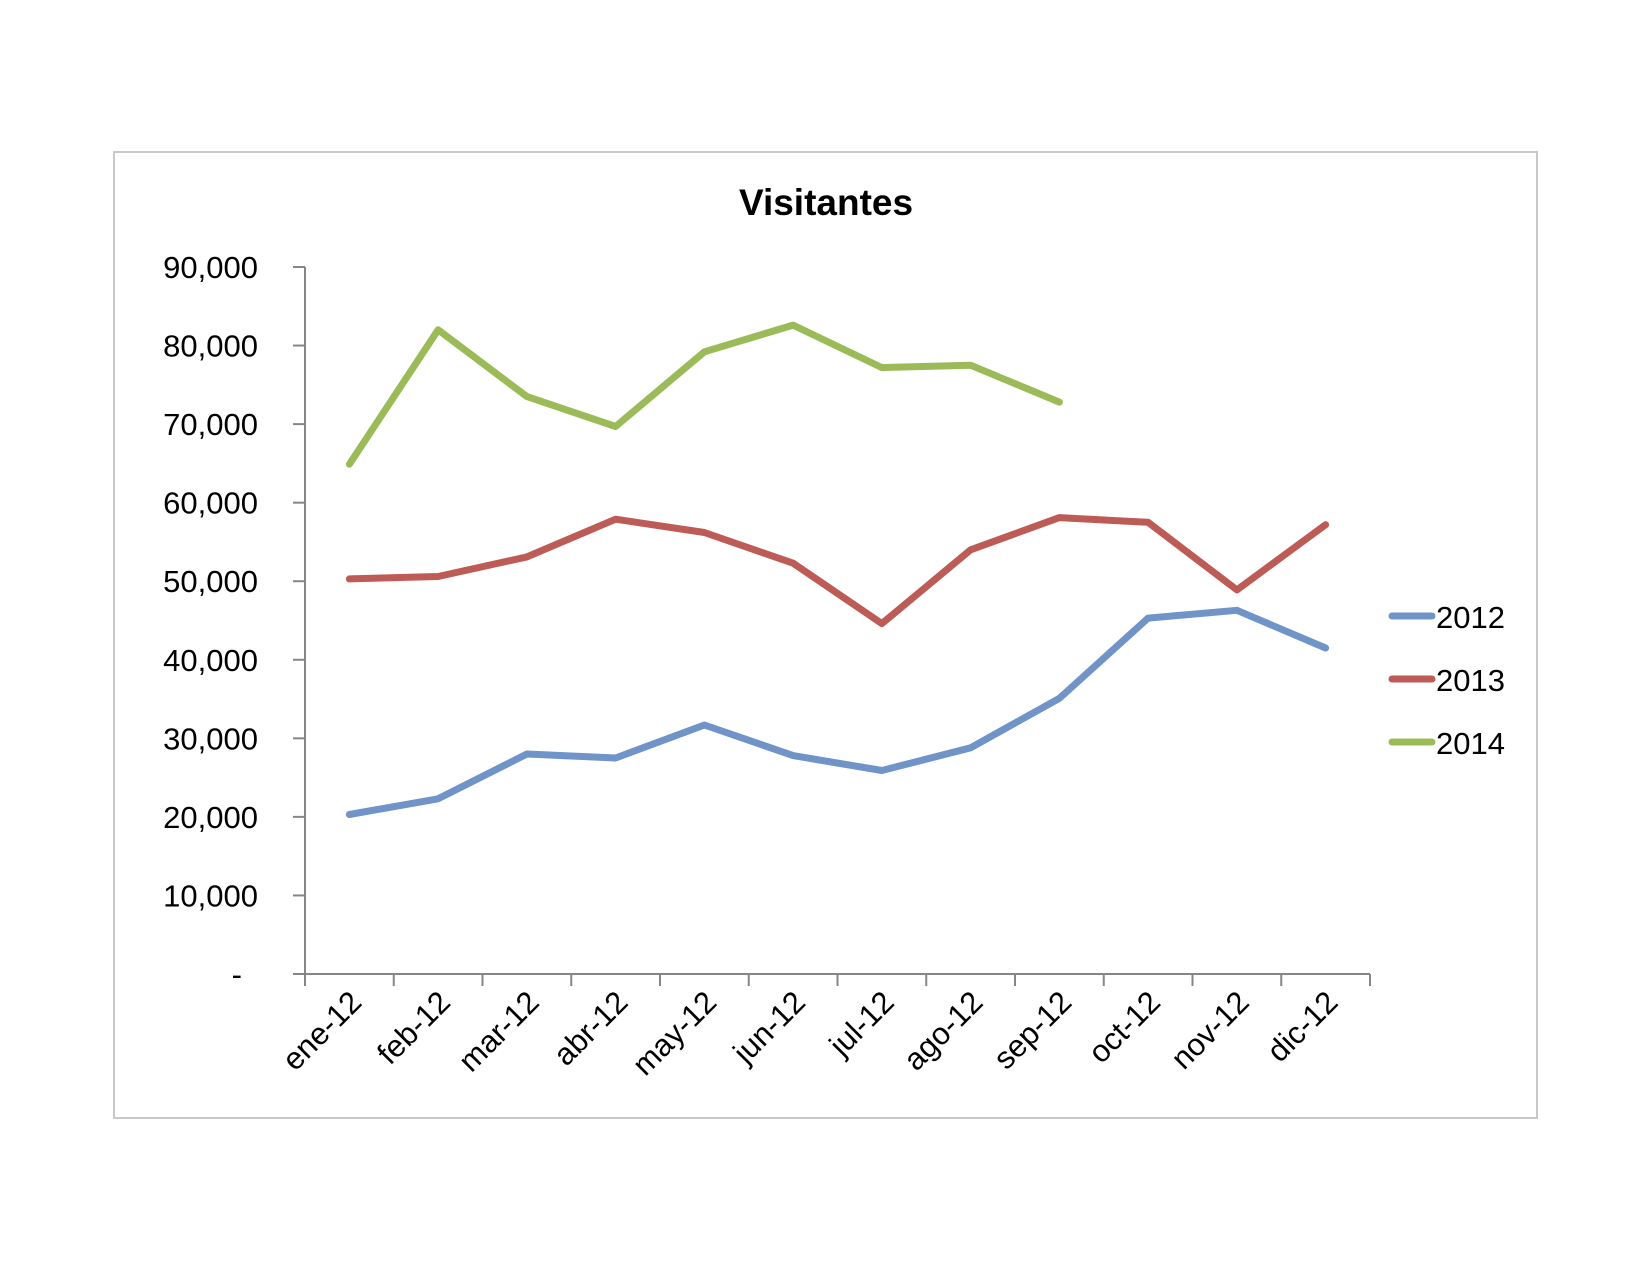 The image size is (1650, 1275). Describe the element at coordinates (674, 1033) in the screenshot. I see `x-tick-label: may-12` at that location.